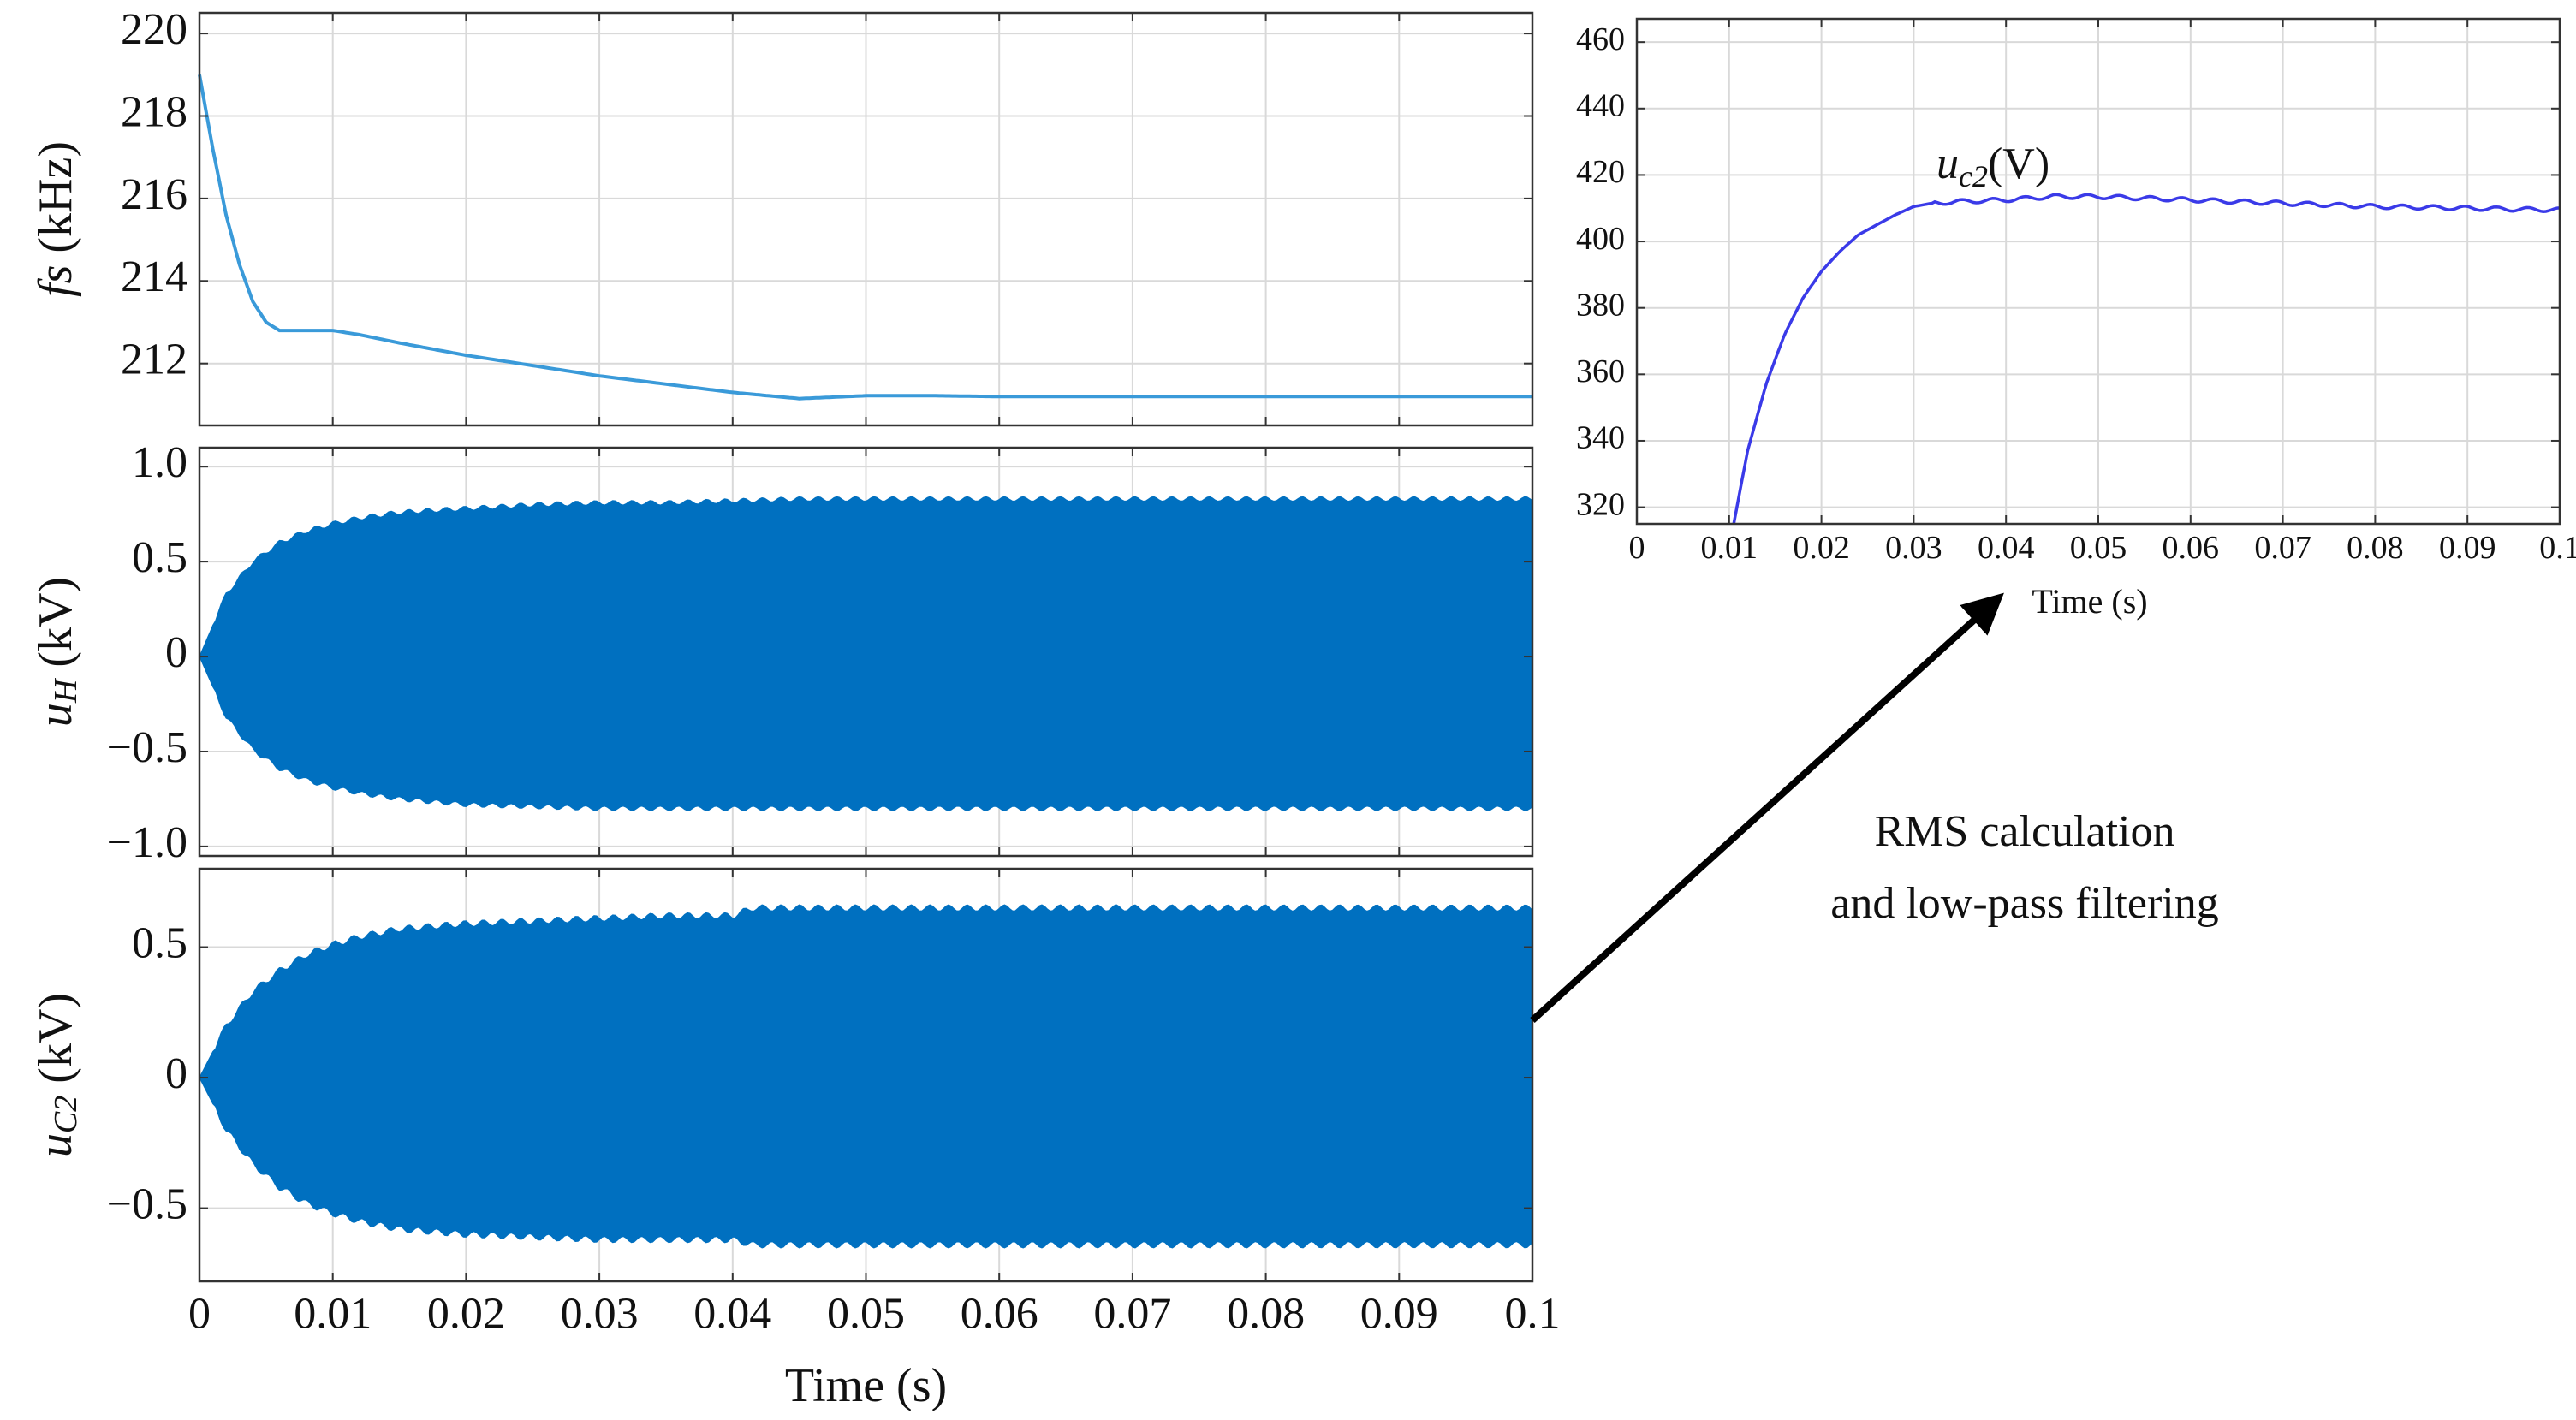 The width and height of the screenshot is (2576, 1420). Describe the element at coordinates (160, 558) in the screenshot. I see `uH-ytick-label: 0.5` at that location.